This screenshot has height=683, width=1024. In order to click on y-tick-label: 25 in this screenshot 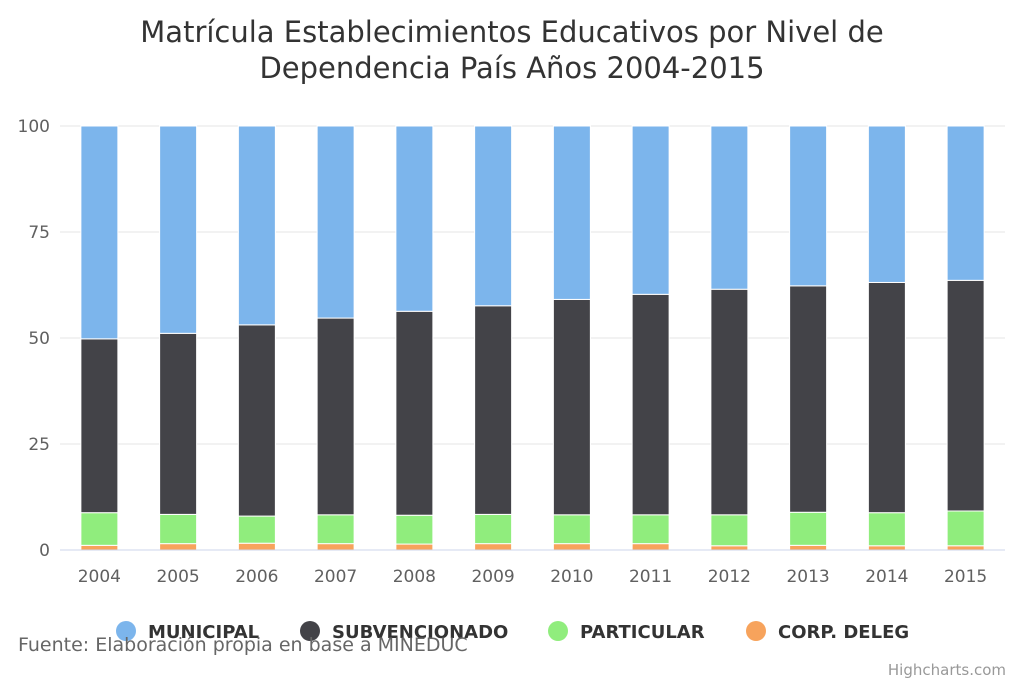, I will do `click(39, 445)`.